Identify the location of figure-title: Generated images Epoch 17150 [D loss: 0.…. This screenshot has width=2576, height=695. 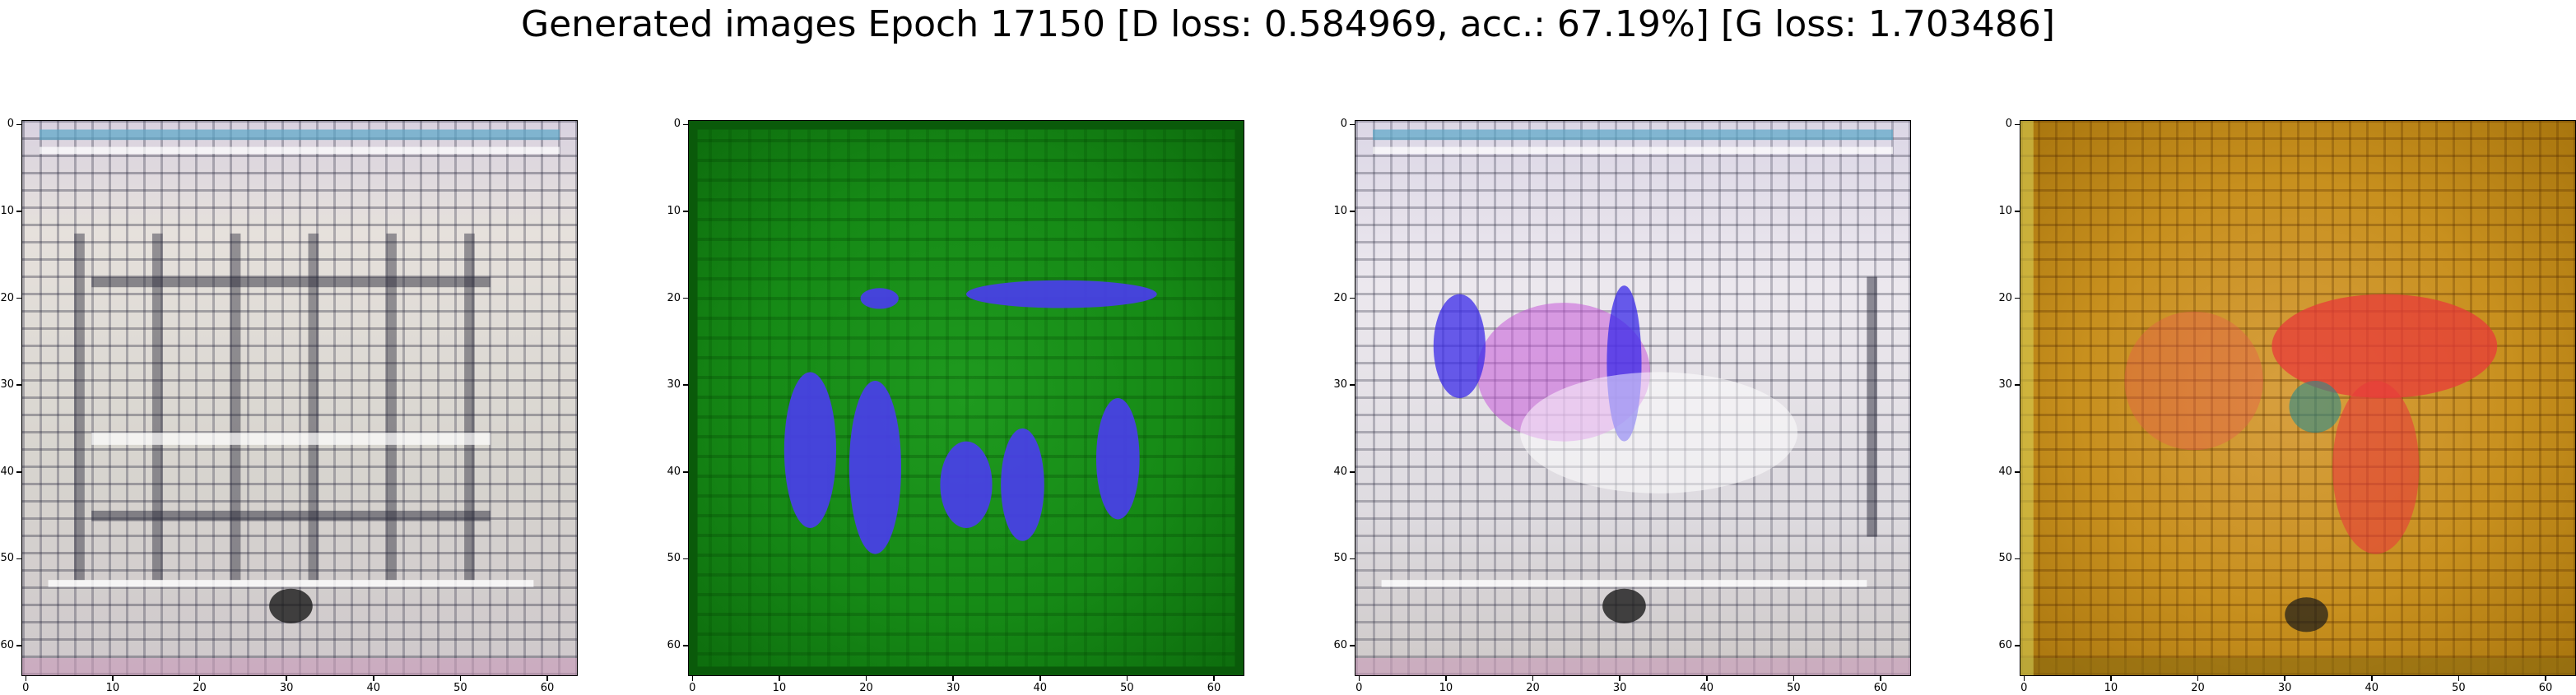
(1288, 24).